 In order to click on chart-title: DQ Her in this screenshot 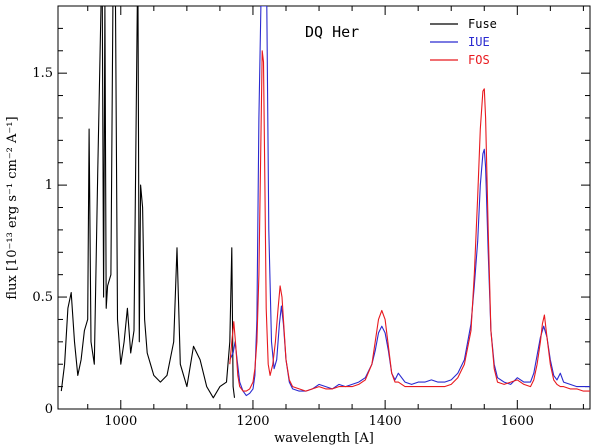, I will do `click(332, 32)`.